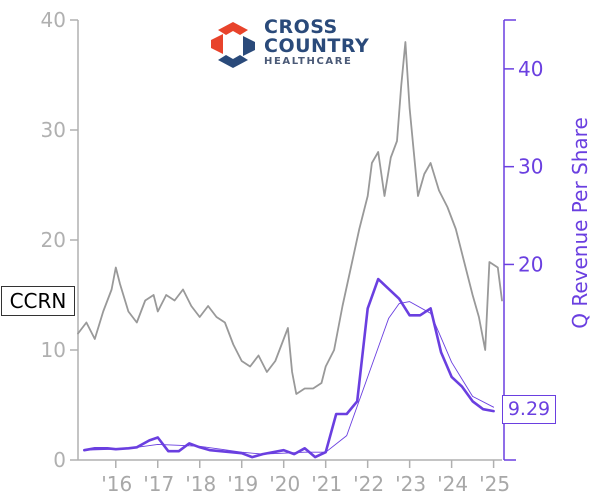 The image size is (600, 500). Describe the element at coordinates (53, 130) in the screenshot. I see `left-tick-label: 30` at that location.